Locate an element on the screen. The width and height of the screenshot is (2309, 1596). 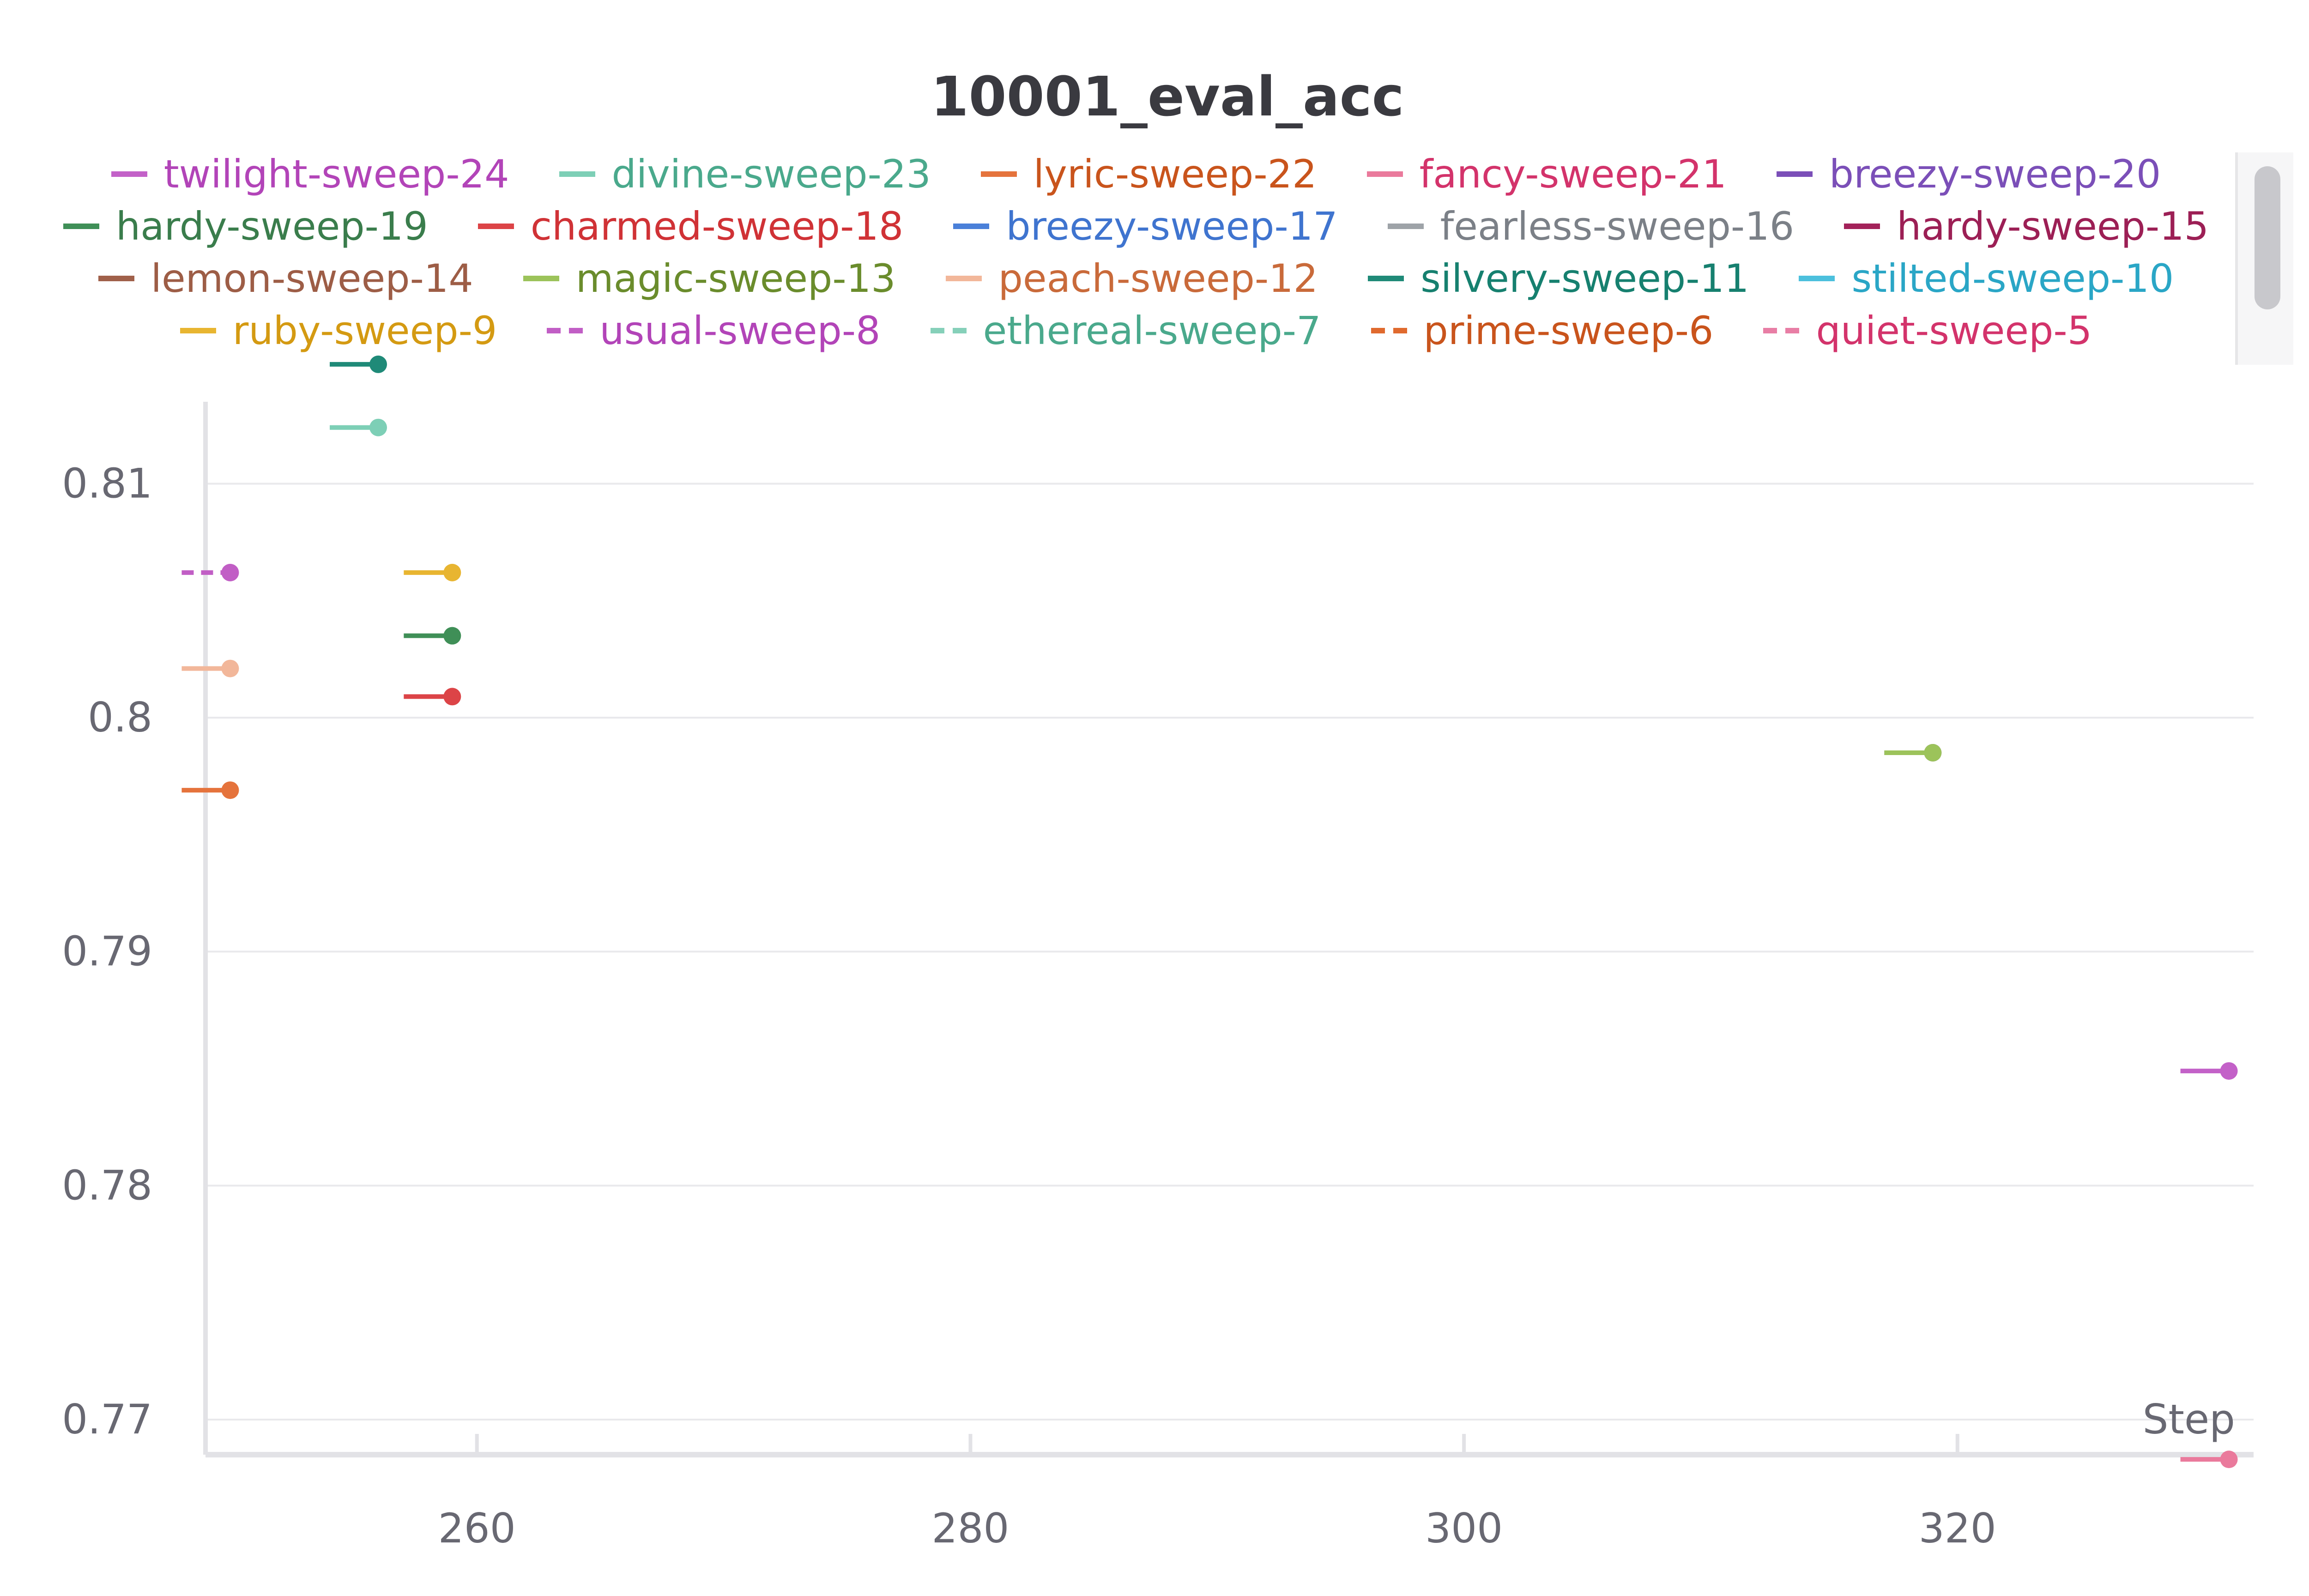
legend-item: fancy-sweep-21 is located at coordinates (1546, 174).